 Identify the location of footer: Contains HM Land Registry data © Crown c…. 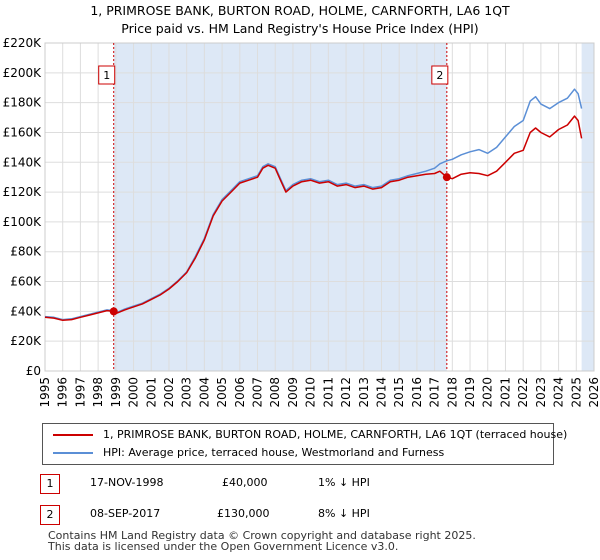
(262, 541).